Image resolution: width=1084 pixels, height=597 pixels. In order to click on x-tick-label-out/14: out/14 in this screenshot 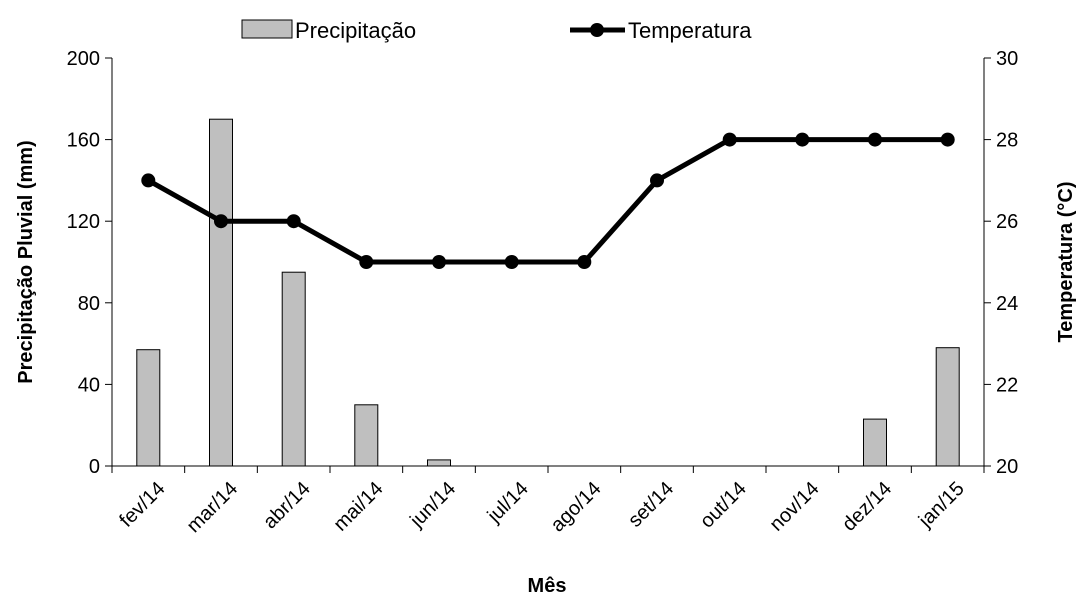, I will do `click(723, 505)`.